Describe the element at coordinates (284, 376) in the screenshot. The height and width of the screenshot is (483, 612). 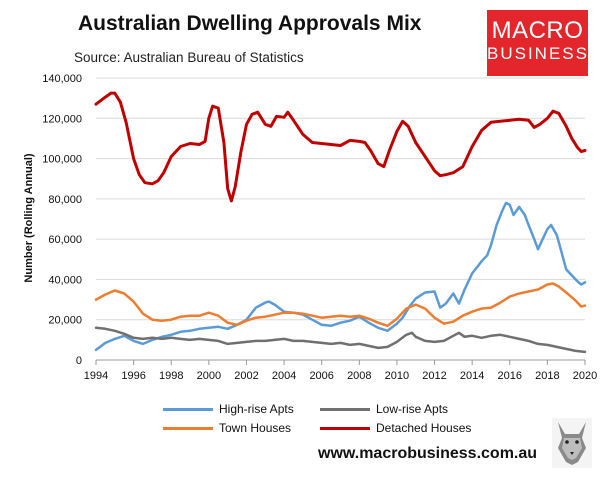
I see `x-tick-label: 2004` at that location.